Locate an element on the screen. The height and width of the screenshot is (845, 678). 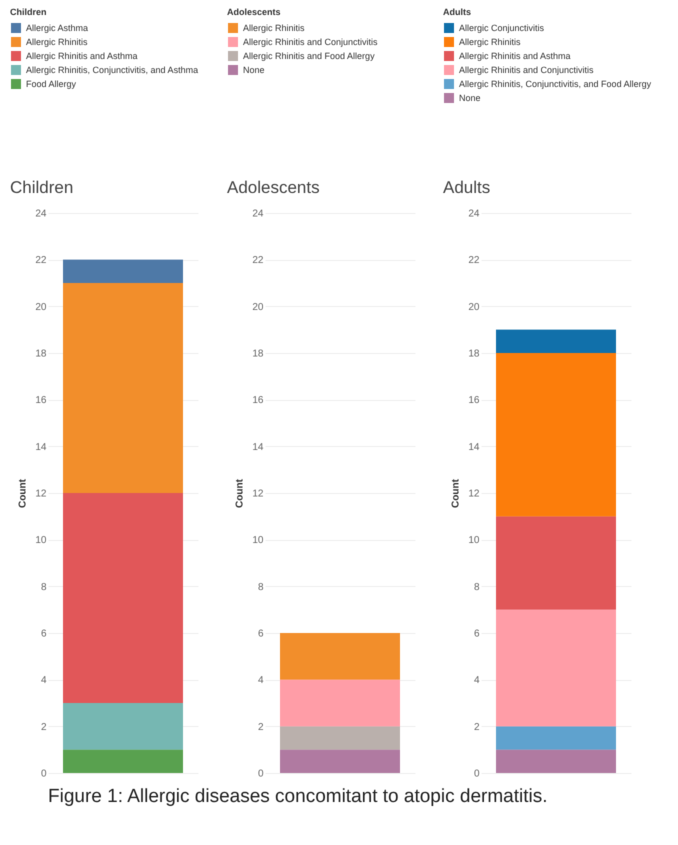
chart-title: Adults is located at coordinates (466, 187).